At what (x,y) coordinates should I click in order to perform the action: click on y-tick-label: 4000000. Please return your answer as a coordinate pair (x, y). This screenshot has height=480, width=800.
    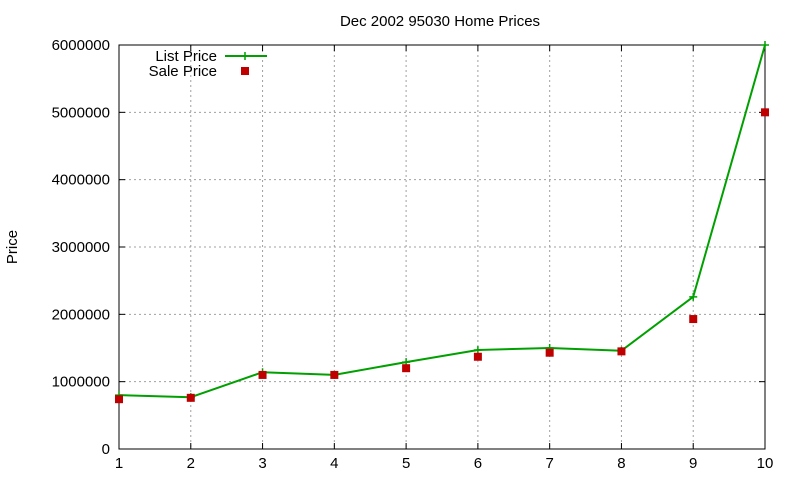
    Looking at the image, I should click on (81, 180).